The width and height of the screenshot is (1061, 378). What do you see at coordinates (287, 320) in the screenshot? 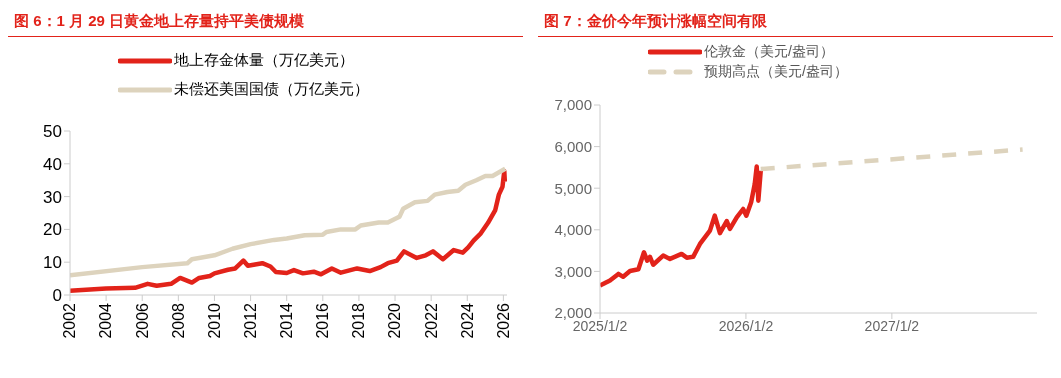
I see `x-tick-label: 2014` at bounding box center [287, 320].